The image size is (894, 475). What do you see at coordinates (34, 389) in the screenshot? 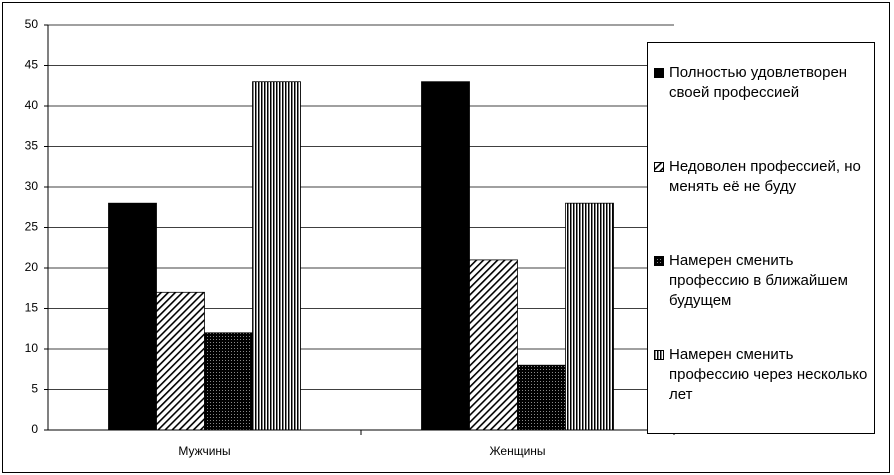
I see `y-tick-label: 5` at bounding box center [34, 389].